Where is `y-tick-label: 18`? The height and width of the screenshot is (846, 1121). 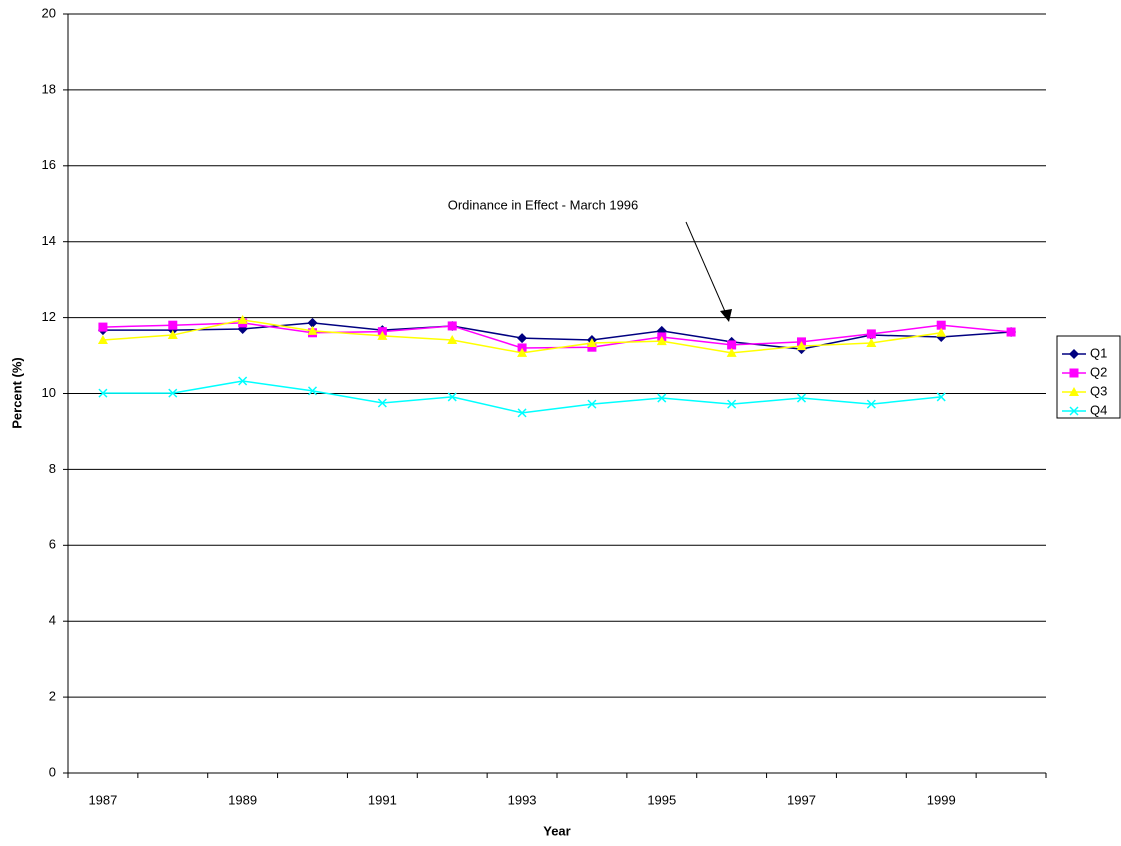 y-tick-label: 18 is located at coordinates (49, 88).